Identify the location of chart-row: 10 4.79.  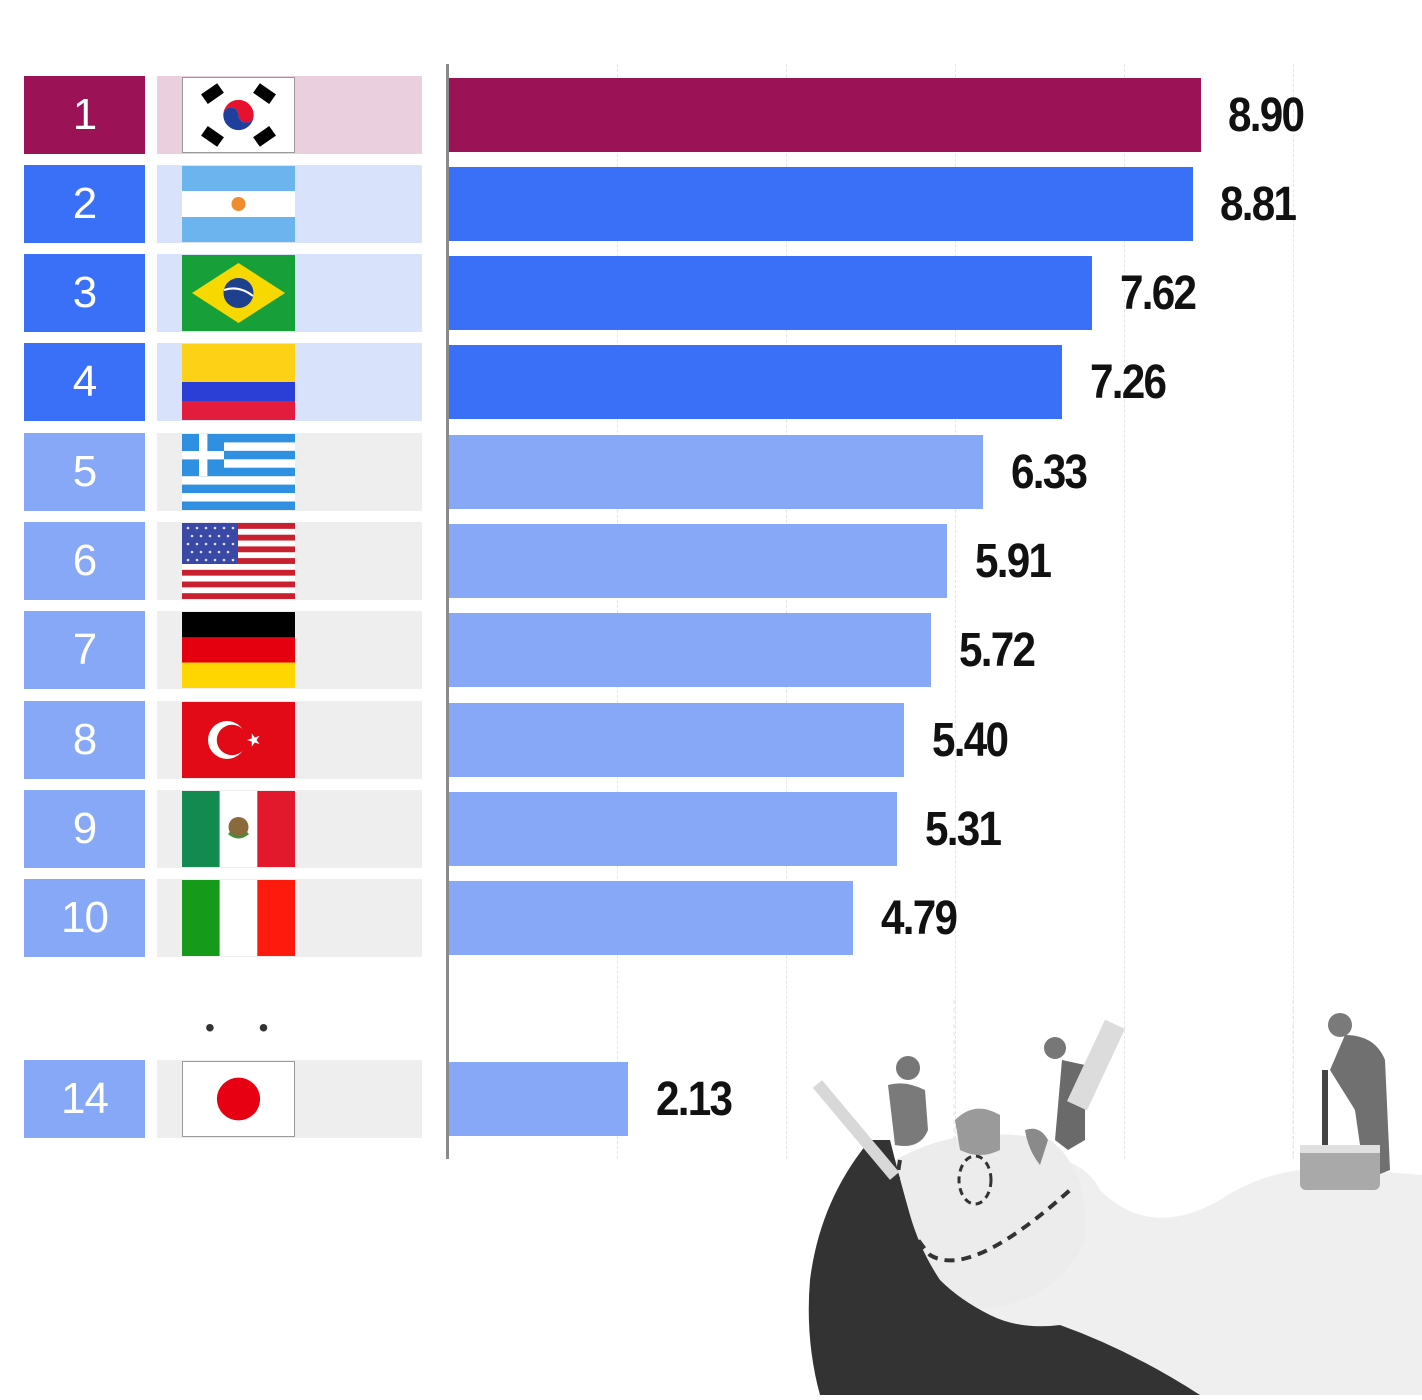
(711, 918).